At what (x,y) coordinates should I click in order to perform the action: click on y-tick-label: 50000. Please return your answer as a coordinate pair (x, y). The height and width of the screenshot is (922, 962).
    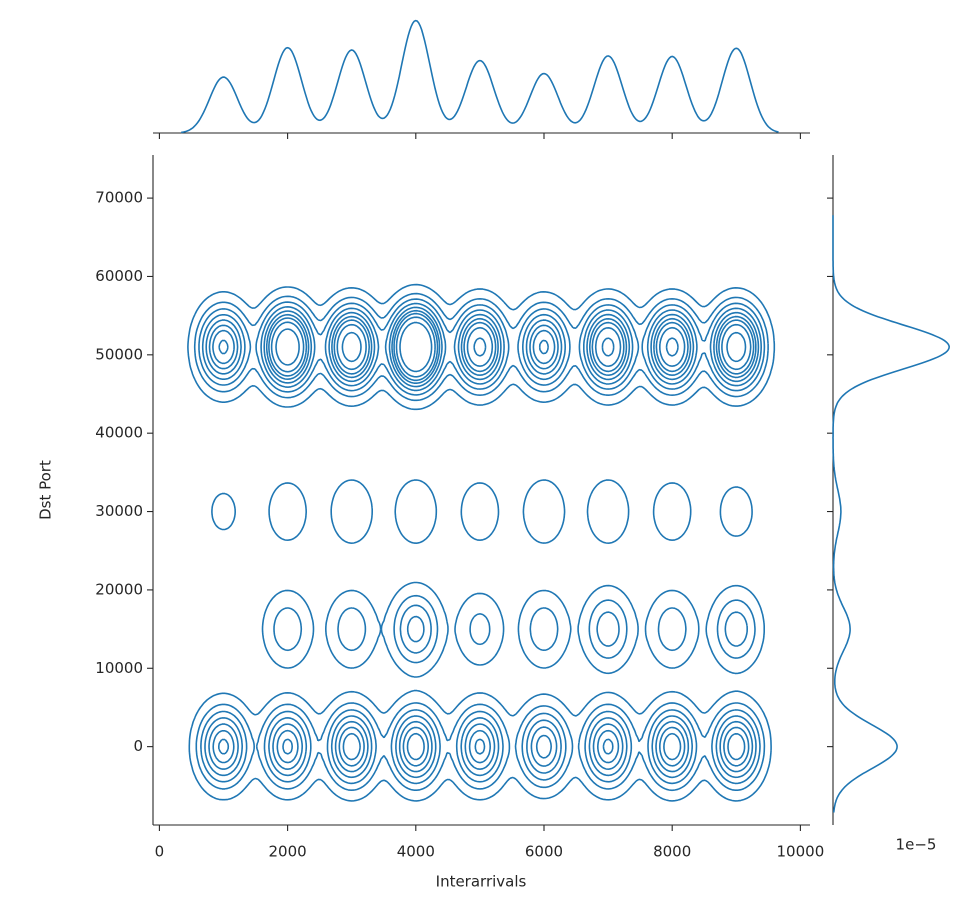
    Looking at the image, I should click on (119, 354).